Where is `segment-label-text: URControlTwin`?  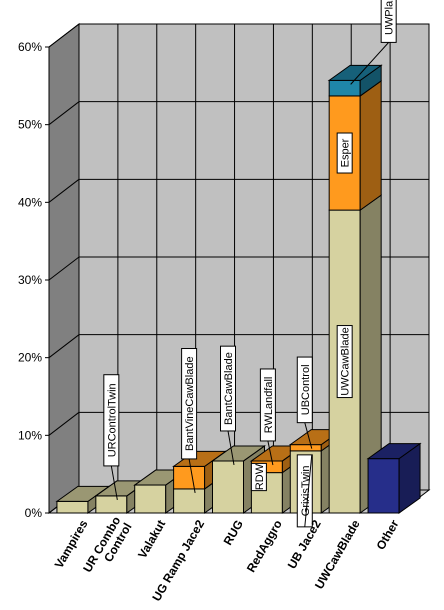
segment-label-text: URControlTwin is located at coordinates (112, 420).